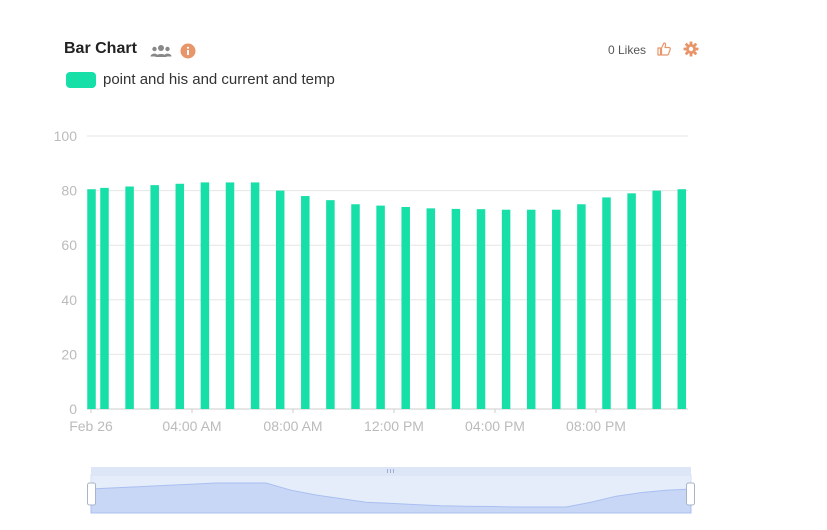 The height and width of the screenshot is (530, 827). Describe the element at coordinates (69, 191) in the screenshot. I see `y-tick-label: 80` at that location.